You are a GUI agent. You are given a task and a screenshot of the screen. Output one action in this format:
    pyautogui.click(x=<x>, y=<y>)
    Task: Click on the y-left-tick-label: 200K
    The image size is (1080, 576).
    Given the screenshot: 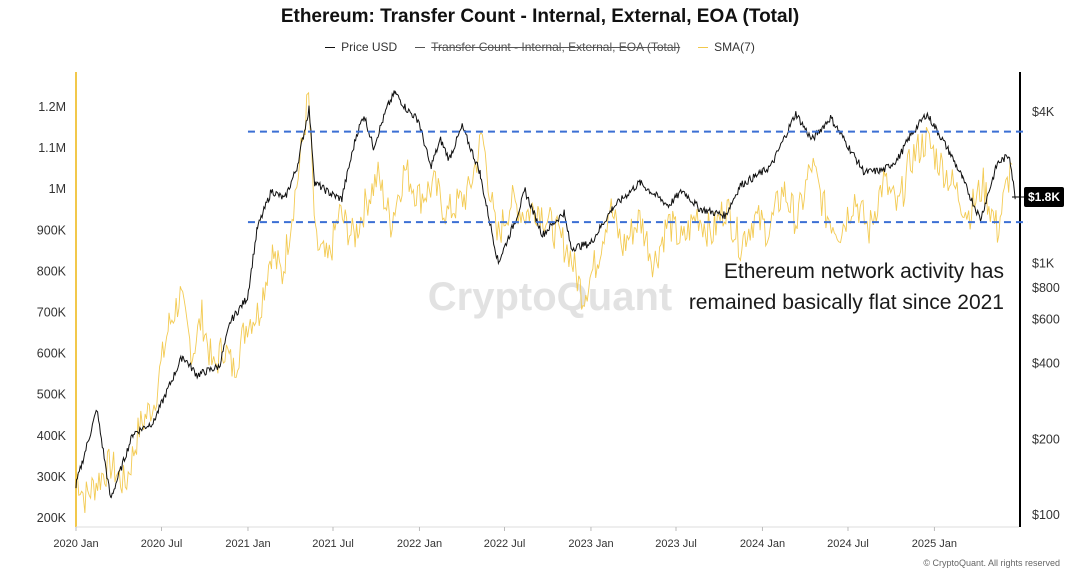 What is the action you would take?
    pyautogui.click(x=52, y=518)
    